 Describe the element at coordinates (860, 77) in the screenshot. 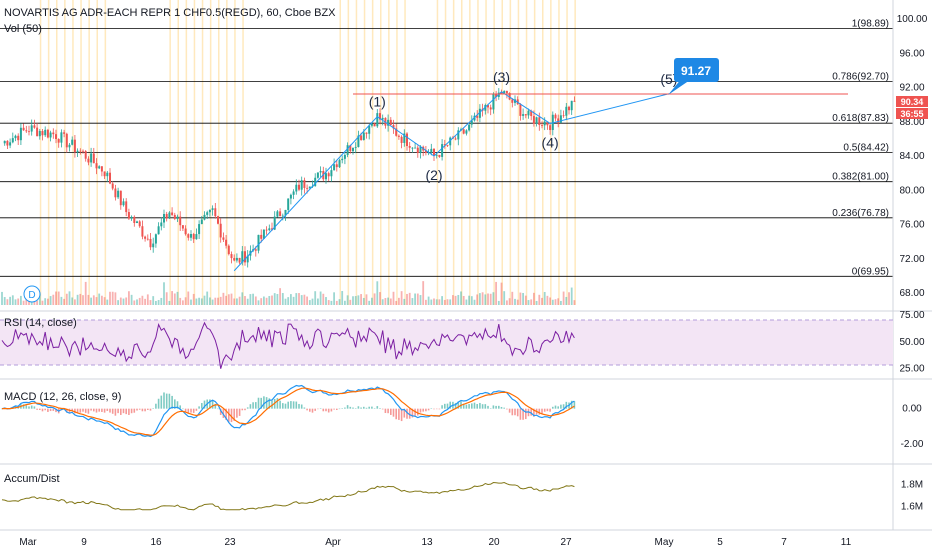

I see `fib-label: 0.786(92.70)` at that location.